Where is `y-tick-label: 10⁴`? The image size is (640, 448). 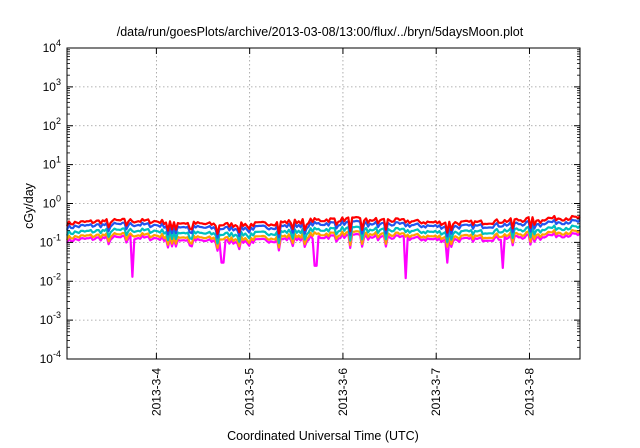 y-tick-label: 10⁴ is located at coordinates (52, 46).